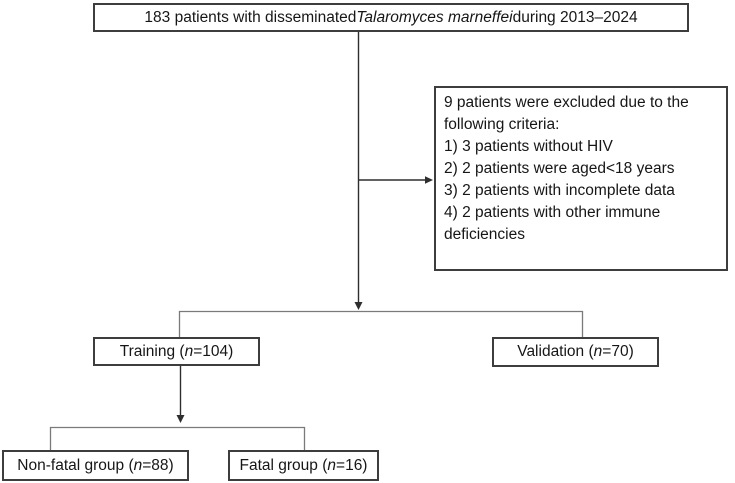 The image size is (735, 483). Describe the element at coordinates (358, 306) in the screenshot. I see `arrowhead-down-split-icon` at that location.